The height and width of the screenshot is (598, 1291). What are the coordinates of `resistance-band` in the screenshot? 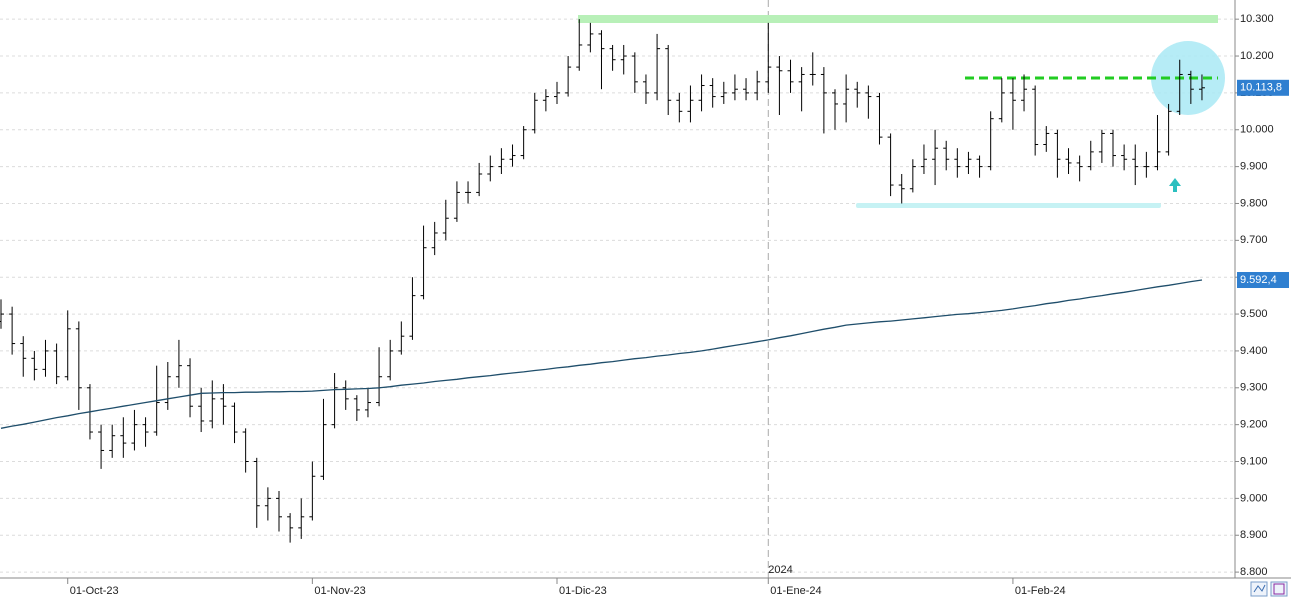 It's located at (898, 19).